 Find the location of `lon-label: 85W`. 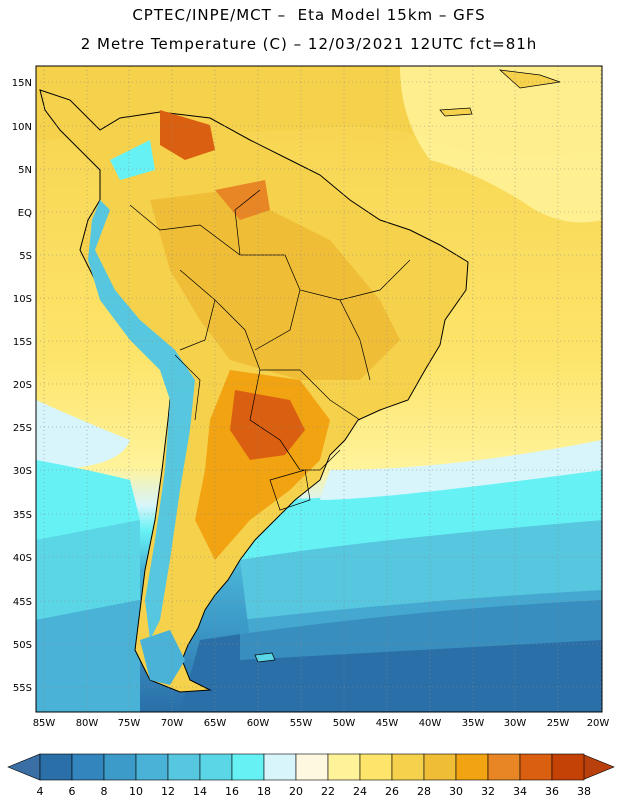

lon-label: 85W is located at coordinates (44, 723).